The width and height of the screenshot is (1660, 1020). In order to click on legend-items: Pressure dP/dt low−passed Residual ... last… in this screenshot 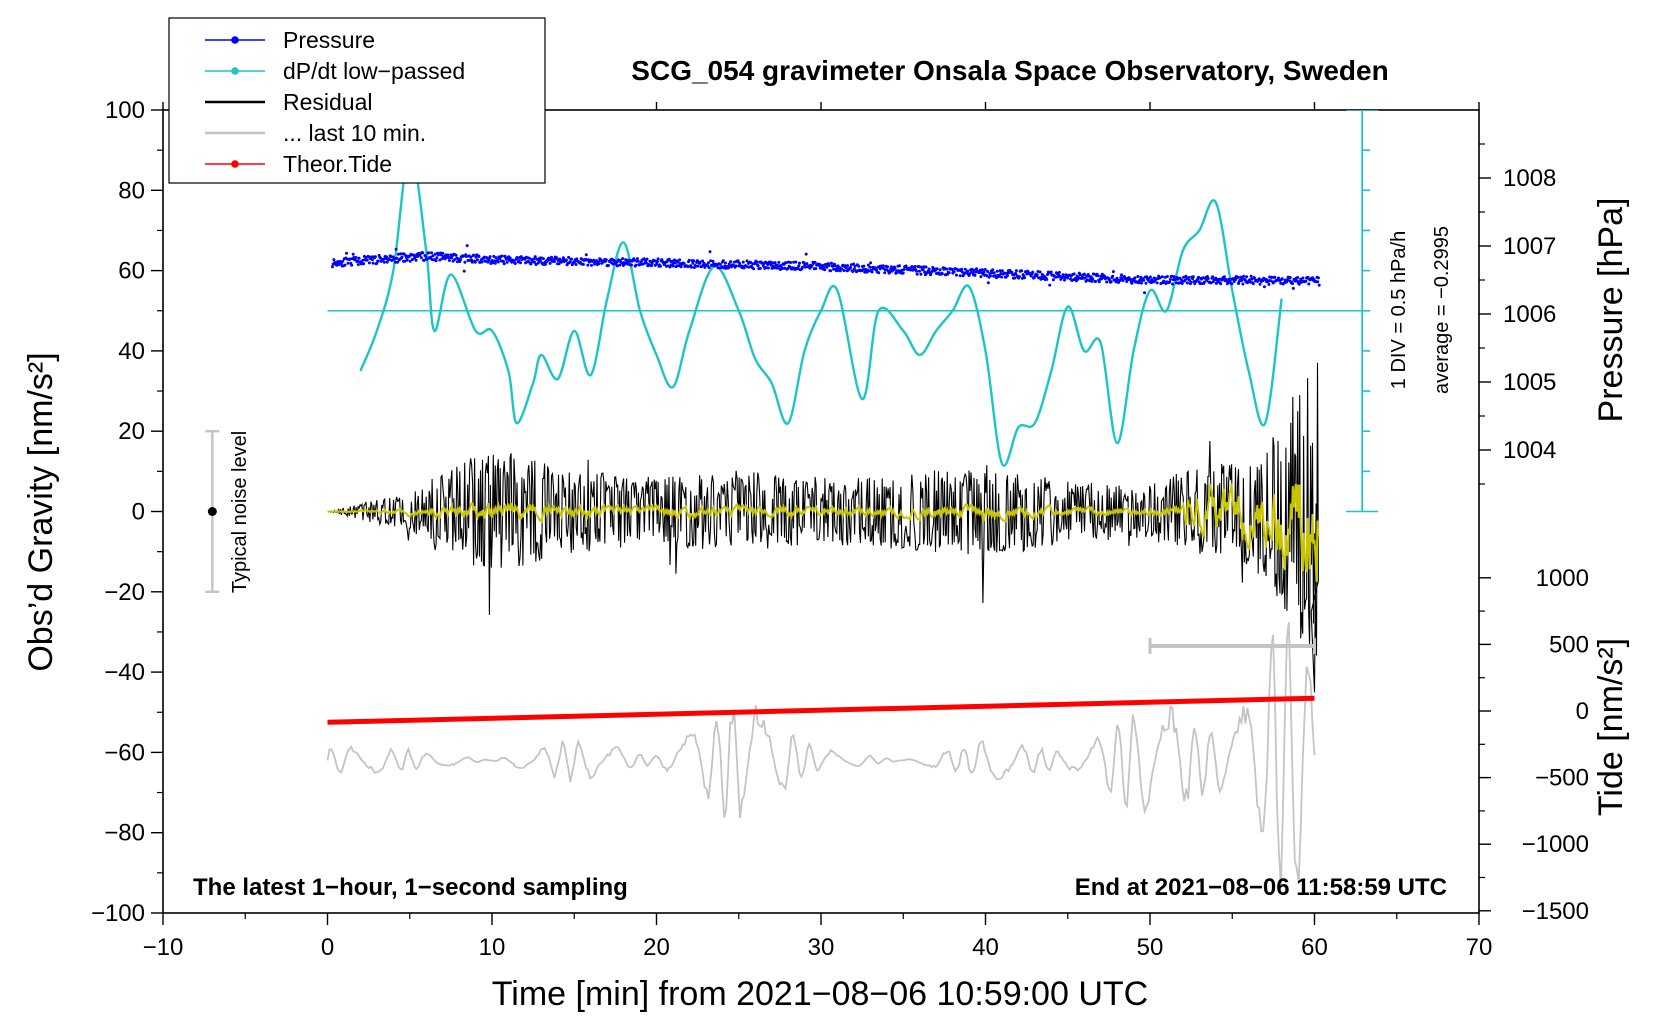, I will do `click(335, 102)`.